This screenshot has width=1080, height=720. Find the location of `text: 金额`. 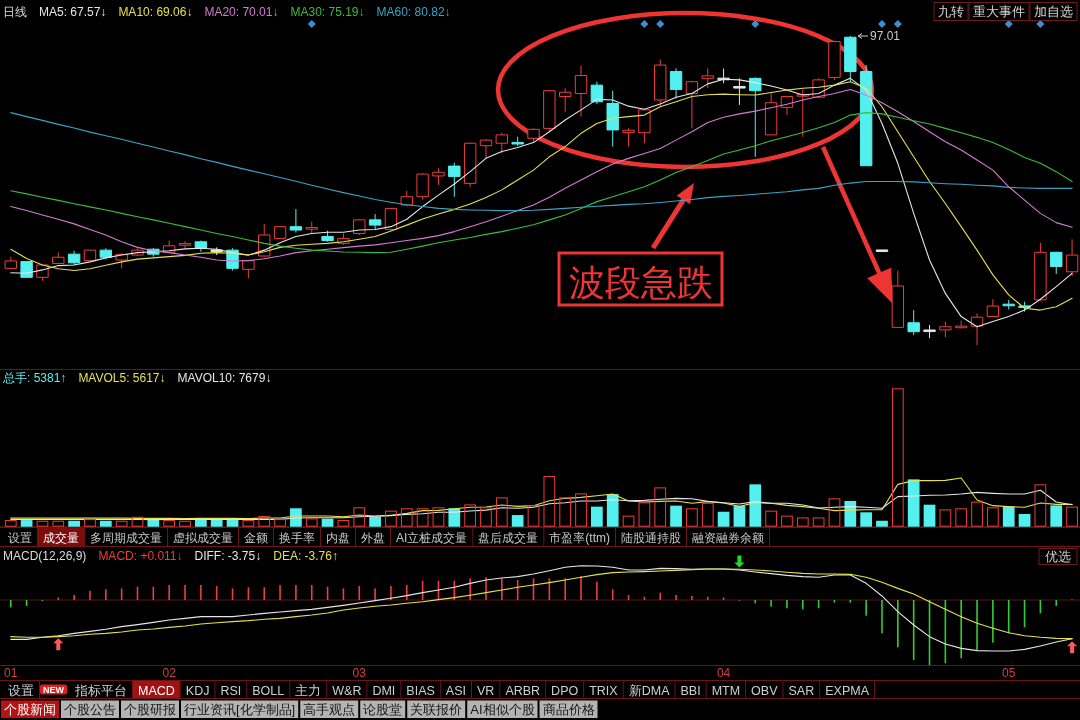

text: 金额 is located at coordinates (256, 537).